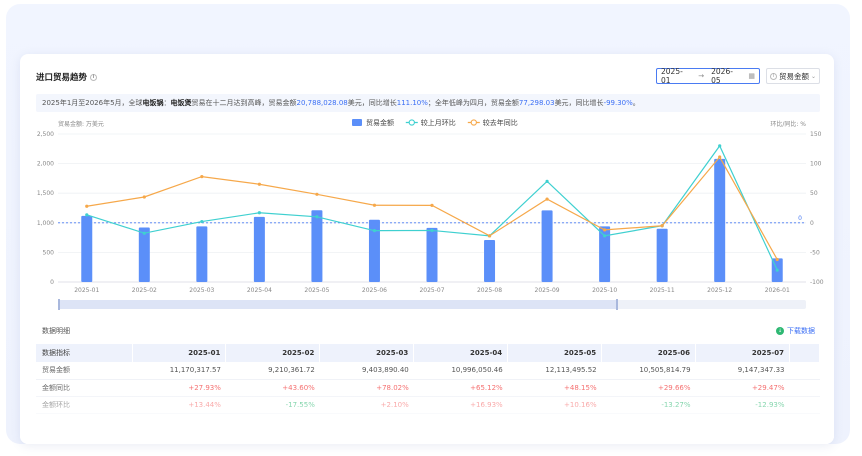 The height and width of the screenshot is (456, 862). What do you see at coordinates (366, 371) in the screenshot?
I see `table-cell: 9,403,890.40` at bounding box center [366, 371].